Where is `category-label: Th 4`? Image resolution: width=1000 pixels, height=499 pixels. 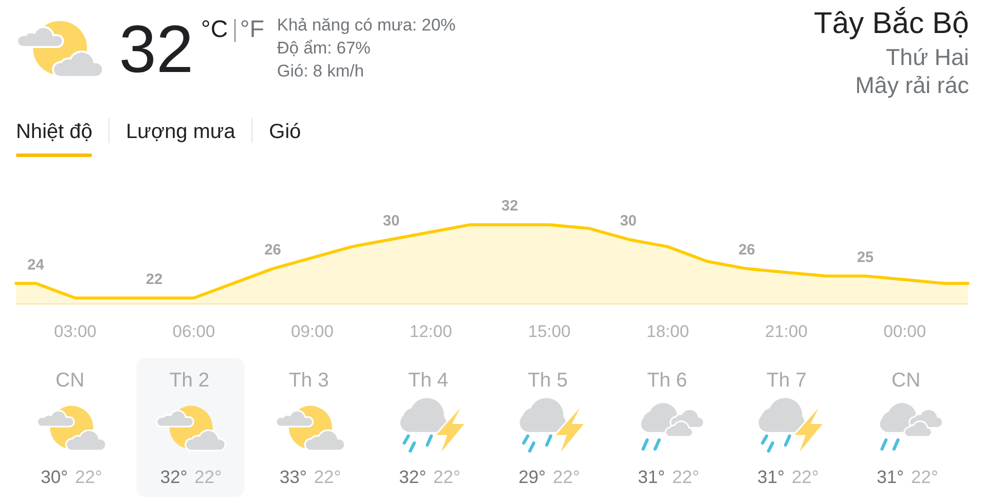 category-label: Th 4 is located at coordinates (428, 381).